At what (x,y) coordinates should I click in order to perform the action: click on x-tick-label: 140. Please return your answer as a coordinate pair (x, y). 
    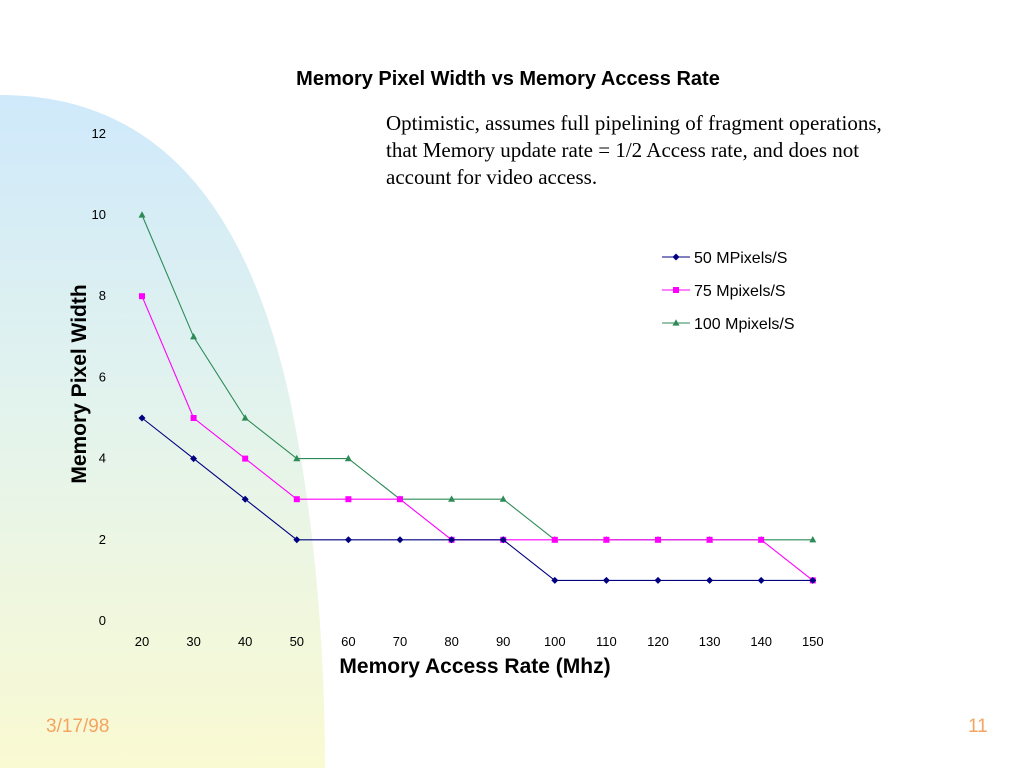
    Looking at the image, I should click on (761, 641).